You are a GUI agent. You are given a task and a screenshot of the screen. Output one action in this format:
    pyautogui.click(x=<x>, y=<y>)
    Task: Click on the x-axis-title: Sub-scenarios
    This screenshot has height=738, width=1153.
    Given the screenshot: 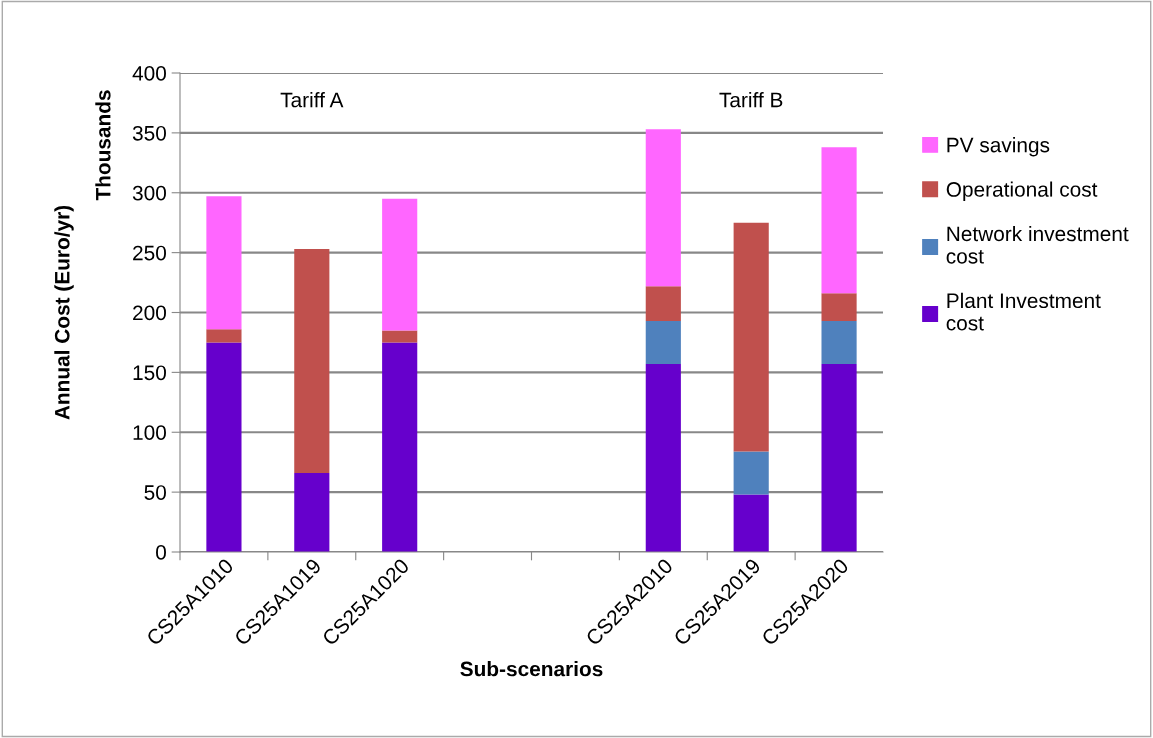 What is the action you would take?
    pyautogui.click(x=531, y=669)
    